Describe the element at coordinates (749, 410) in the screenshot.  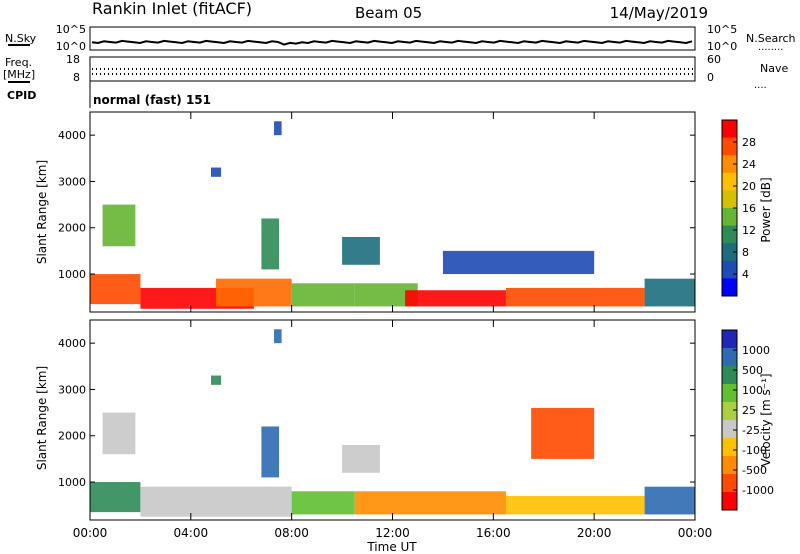
I see `velocity-colorbar-tick-label: 25` at that location.